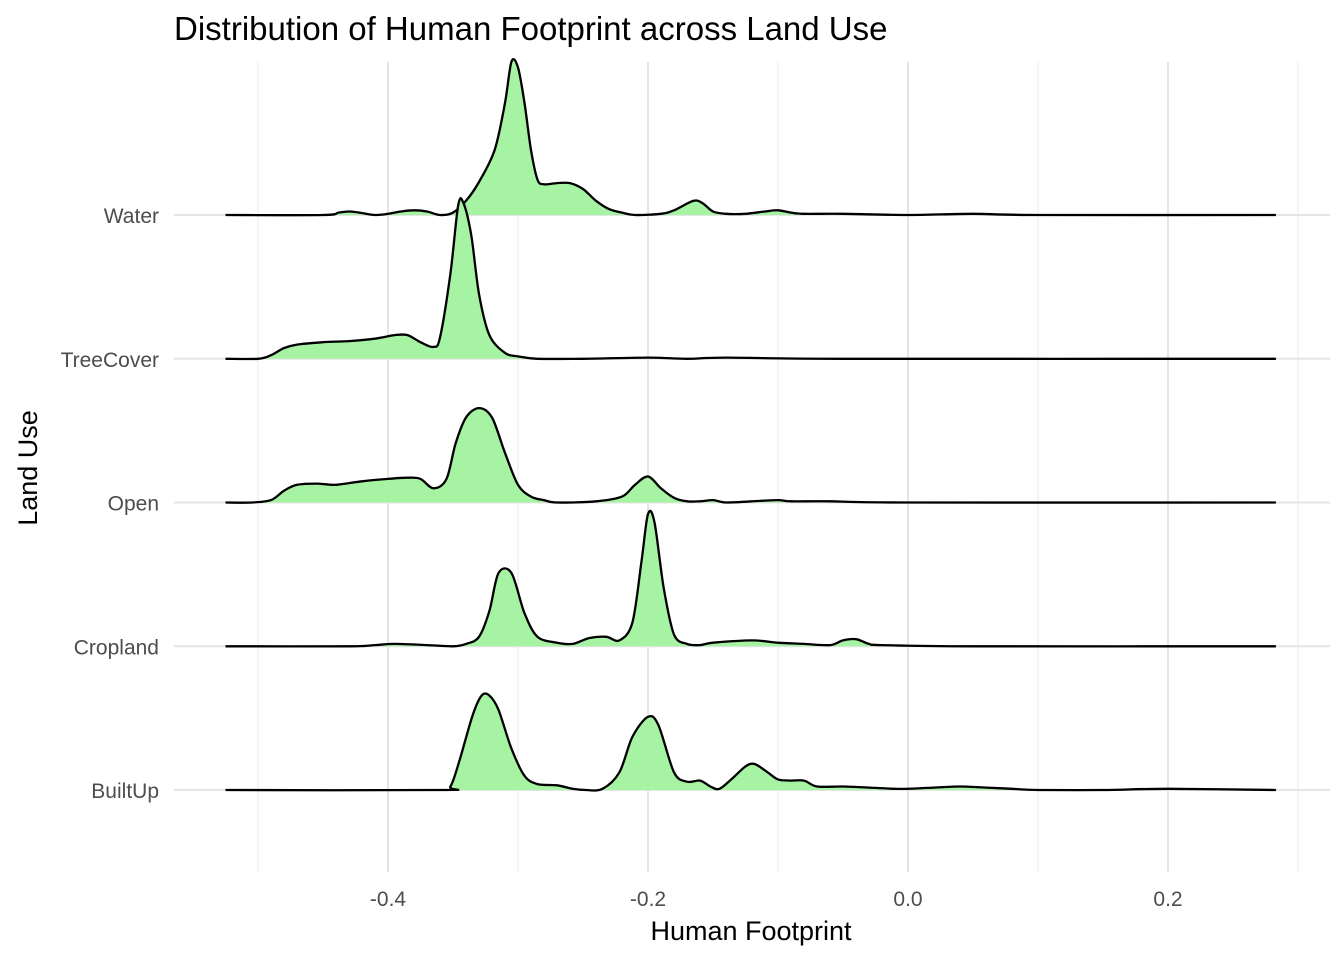  I want to click on ridge-treecover, so click(750, 279).